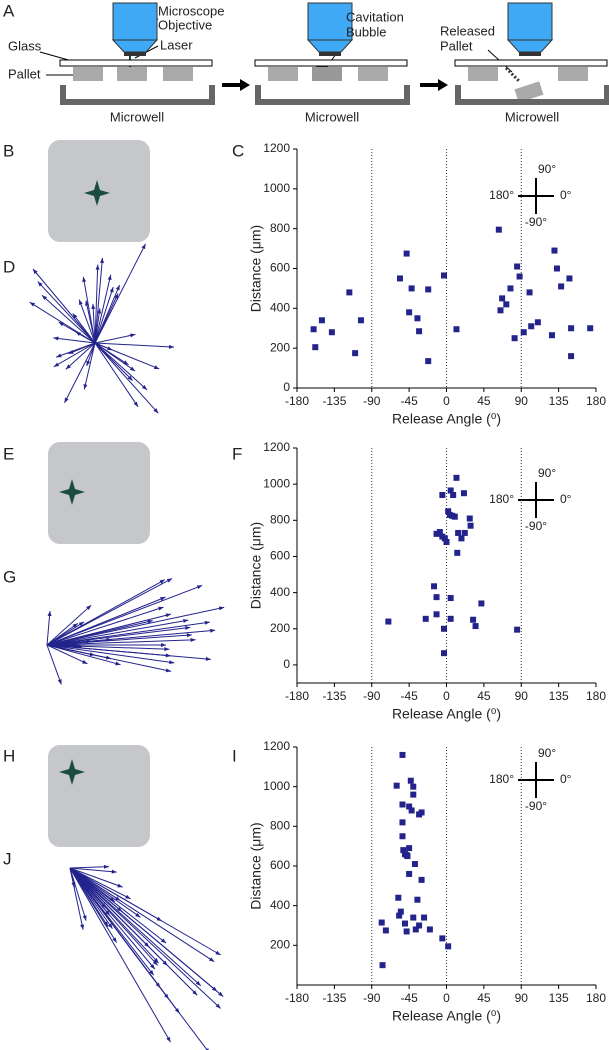  I want to click on diagram-label: Objective, so click(185, 24).